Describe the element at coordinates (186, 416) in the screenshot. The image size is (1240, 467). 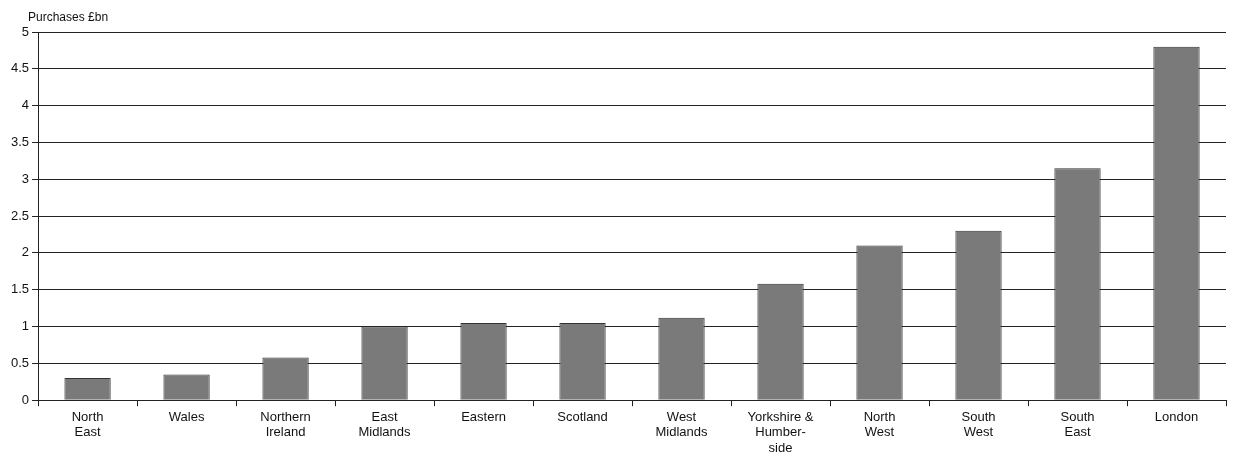
I see `x-tick-label: Wales` at that location.